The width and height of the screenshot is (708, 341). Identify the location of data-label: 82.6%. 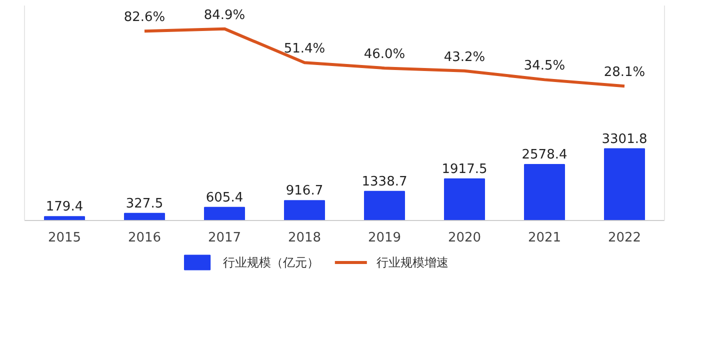
(145, 18).